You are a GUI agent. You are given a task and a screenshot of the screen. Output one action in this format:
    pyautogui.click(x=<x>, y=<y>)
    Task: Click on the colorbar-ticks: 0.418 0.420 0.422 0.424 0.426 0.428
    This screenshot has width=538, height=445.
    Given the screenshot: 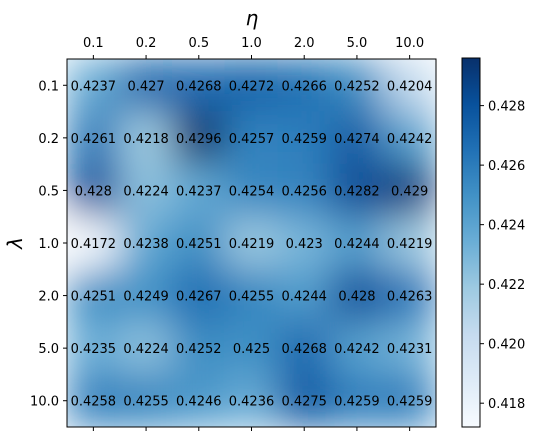 What is the action you would take?
    pyautogui.click(x=502, y=256)
    